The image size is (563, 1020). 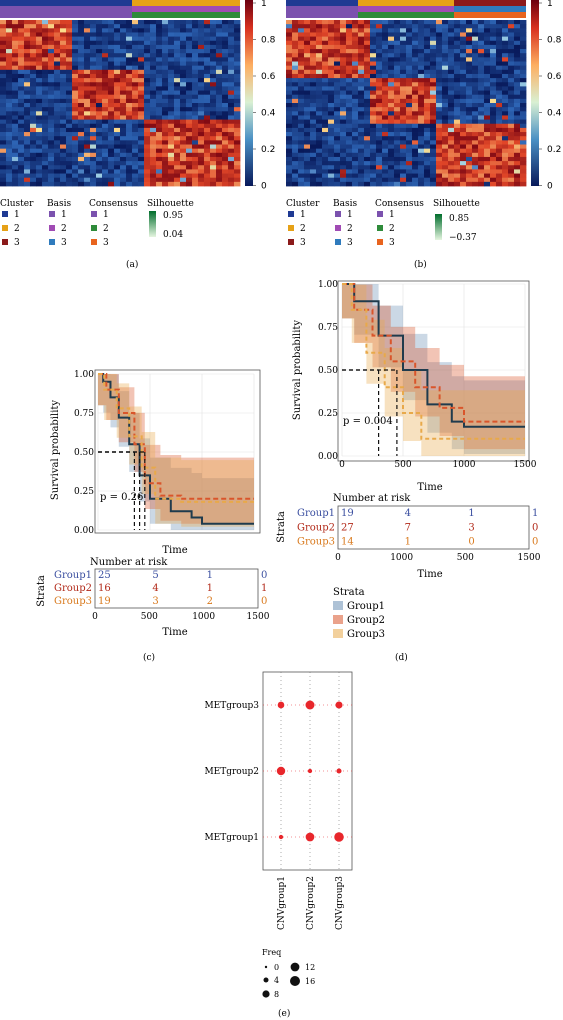 I want to click on legend-b-consensus-item-2: 2, so click(x=392, y=229).